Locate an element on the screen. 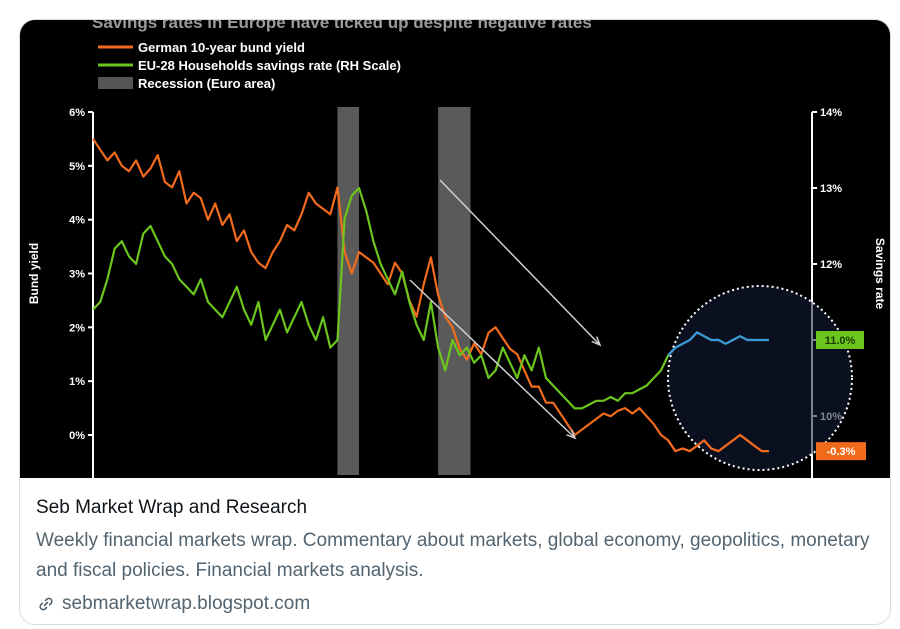 This screenshot has width=900, height=629. highlight-circle is located at coordinates (760, 378).